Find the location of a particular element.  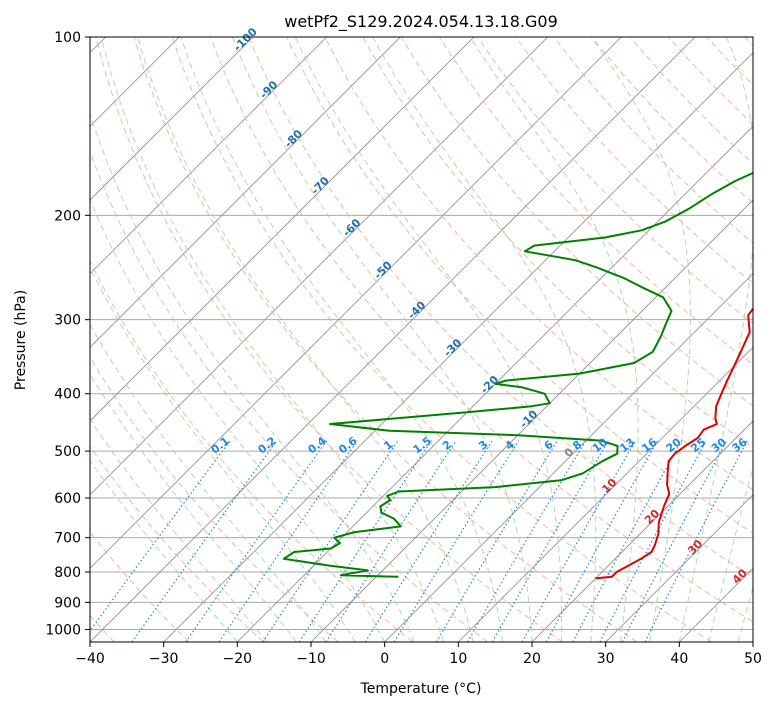

dry-adiabat-label: -30 is located at coordinates (452, 347).